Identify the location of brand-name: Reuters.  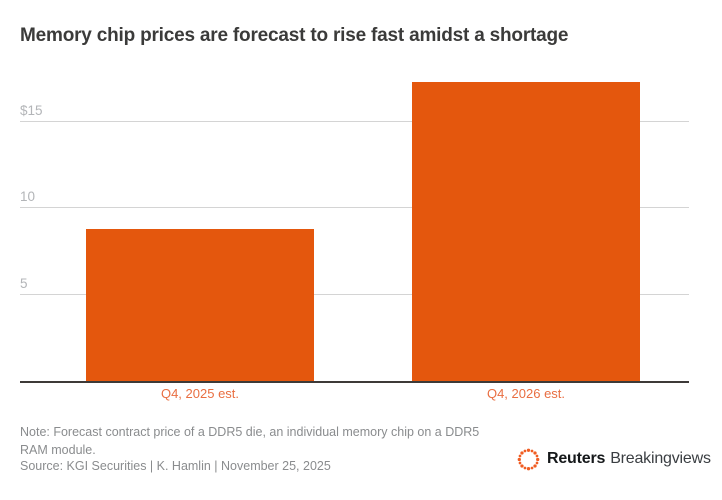
(576, 458).